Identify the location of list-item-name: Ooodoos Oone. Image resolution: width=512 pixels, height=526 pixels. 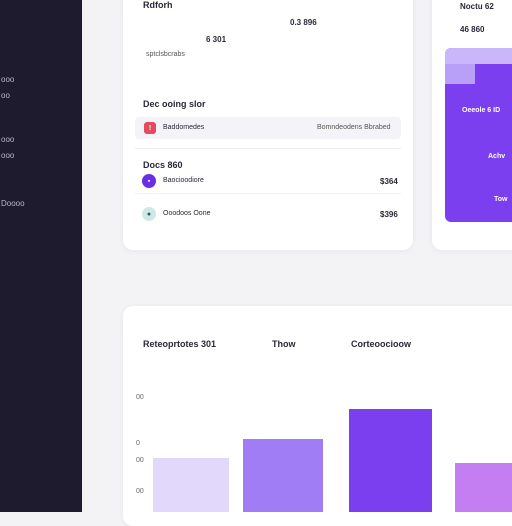
(187, 213).